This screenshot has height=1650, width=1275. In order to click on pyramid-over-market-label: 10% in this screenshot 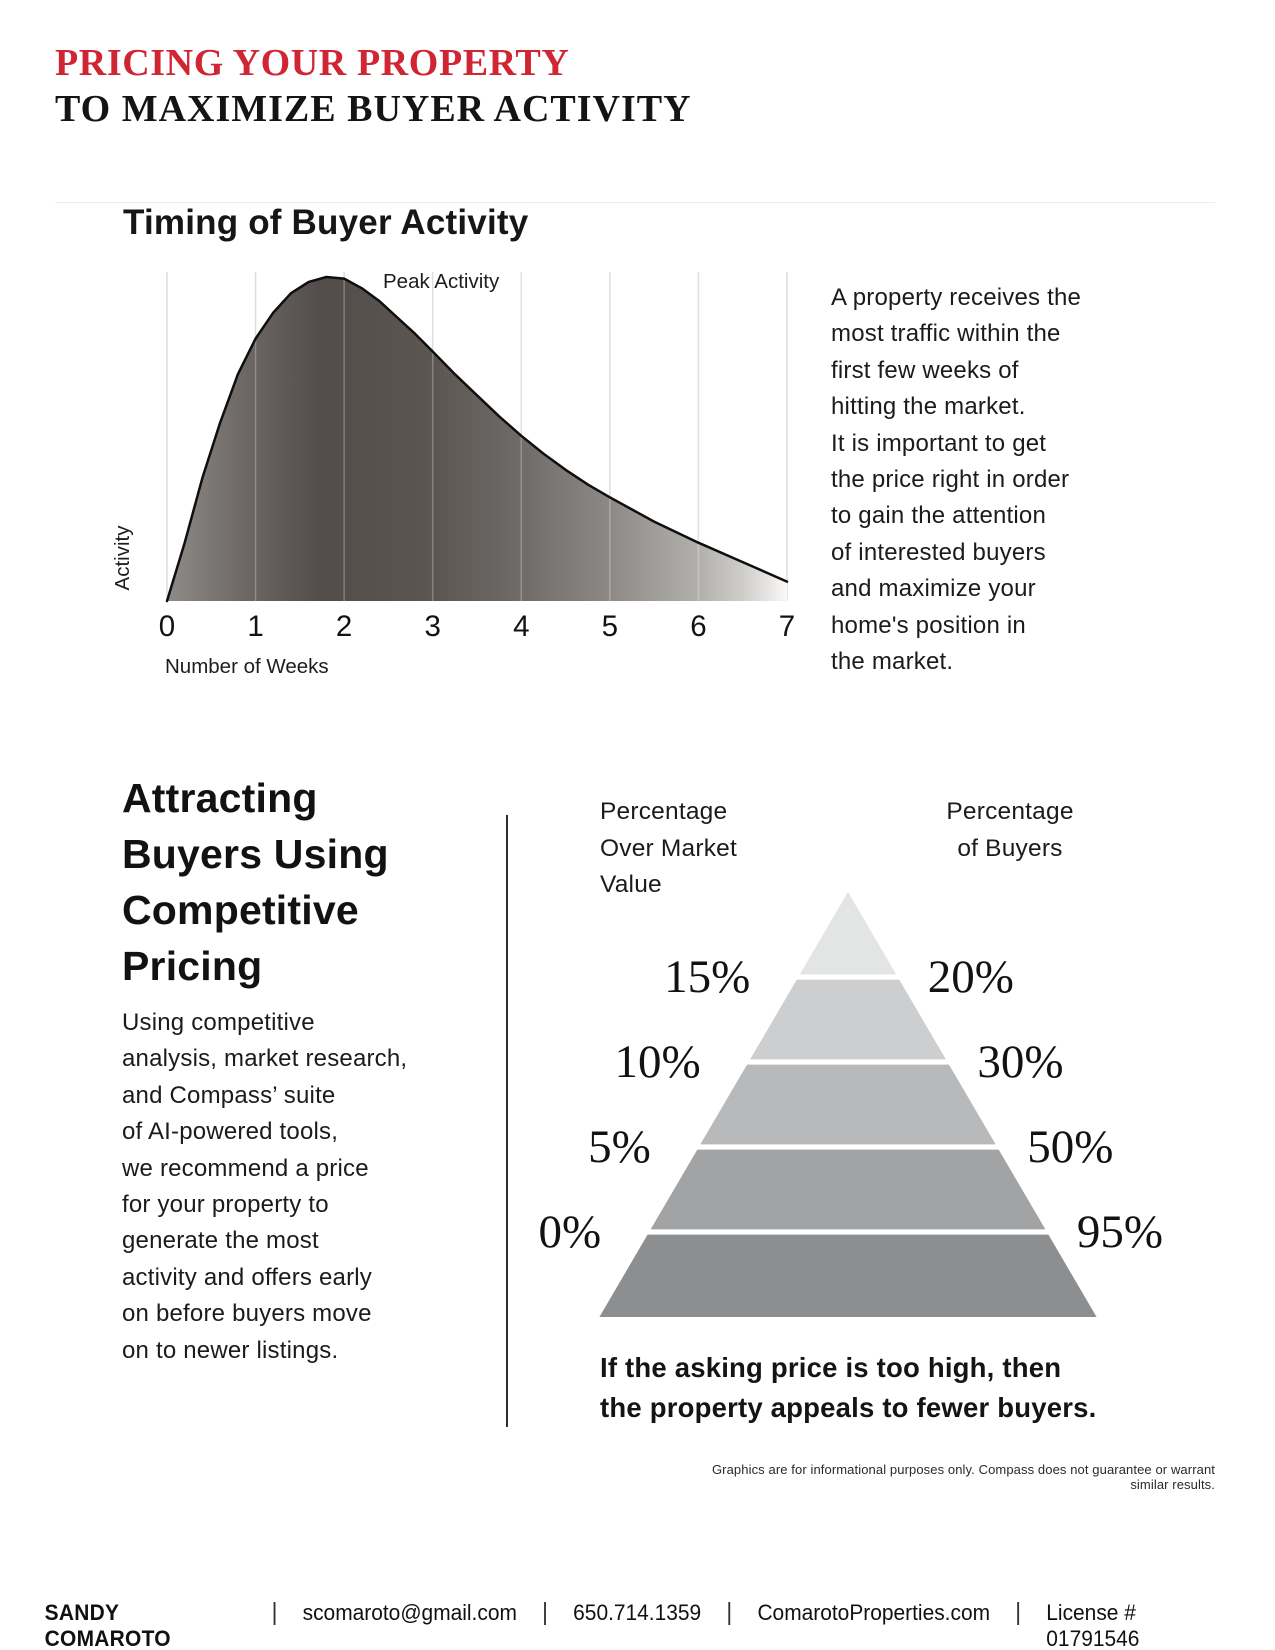, I will do `click(657, 1062)`.